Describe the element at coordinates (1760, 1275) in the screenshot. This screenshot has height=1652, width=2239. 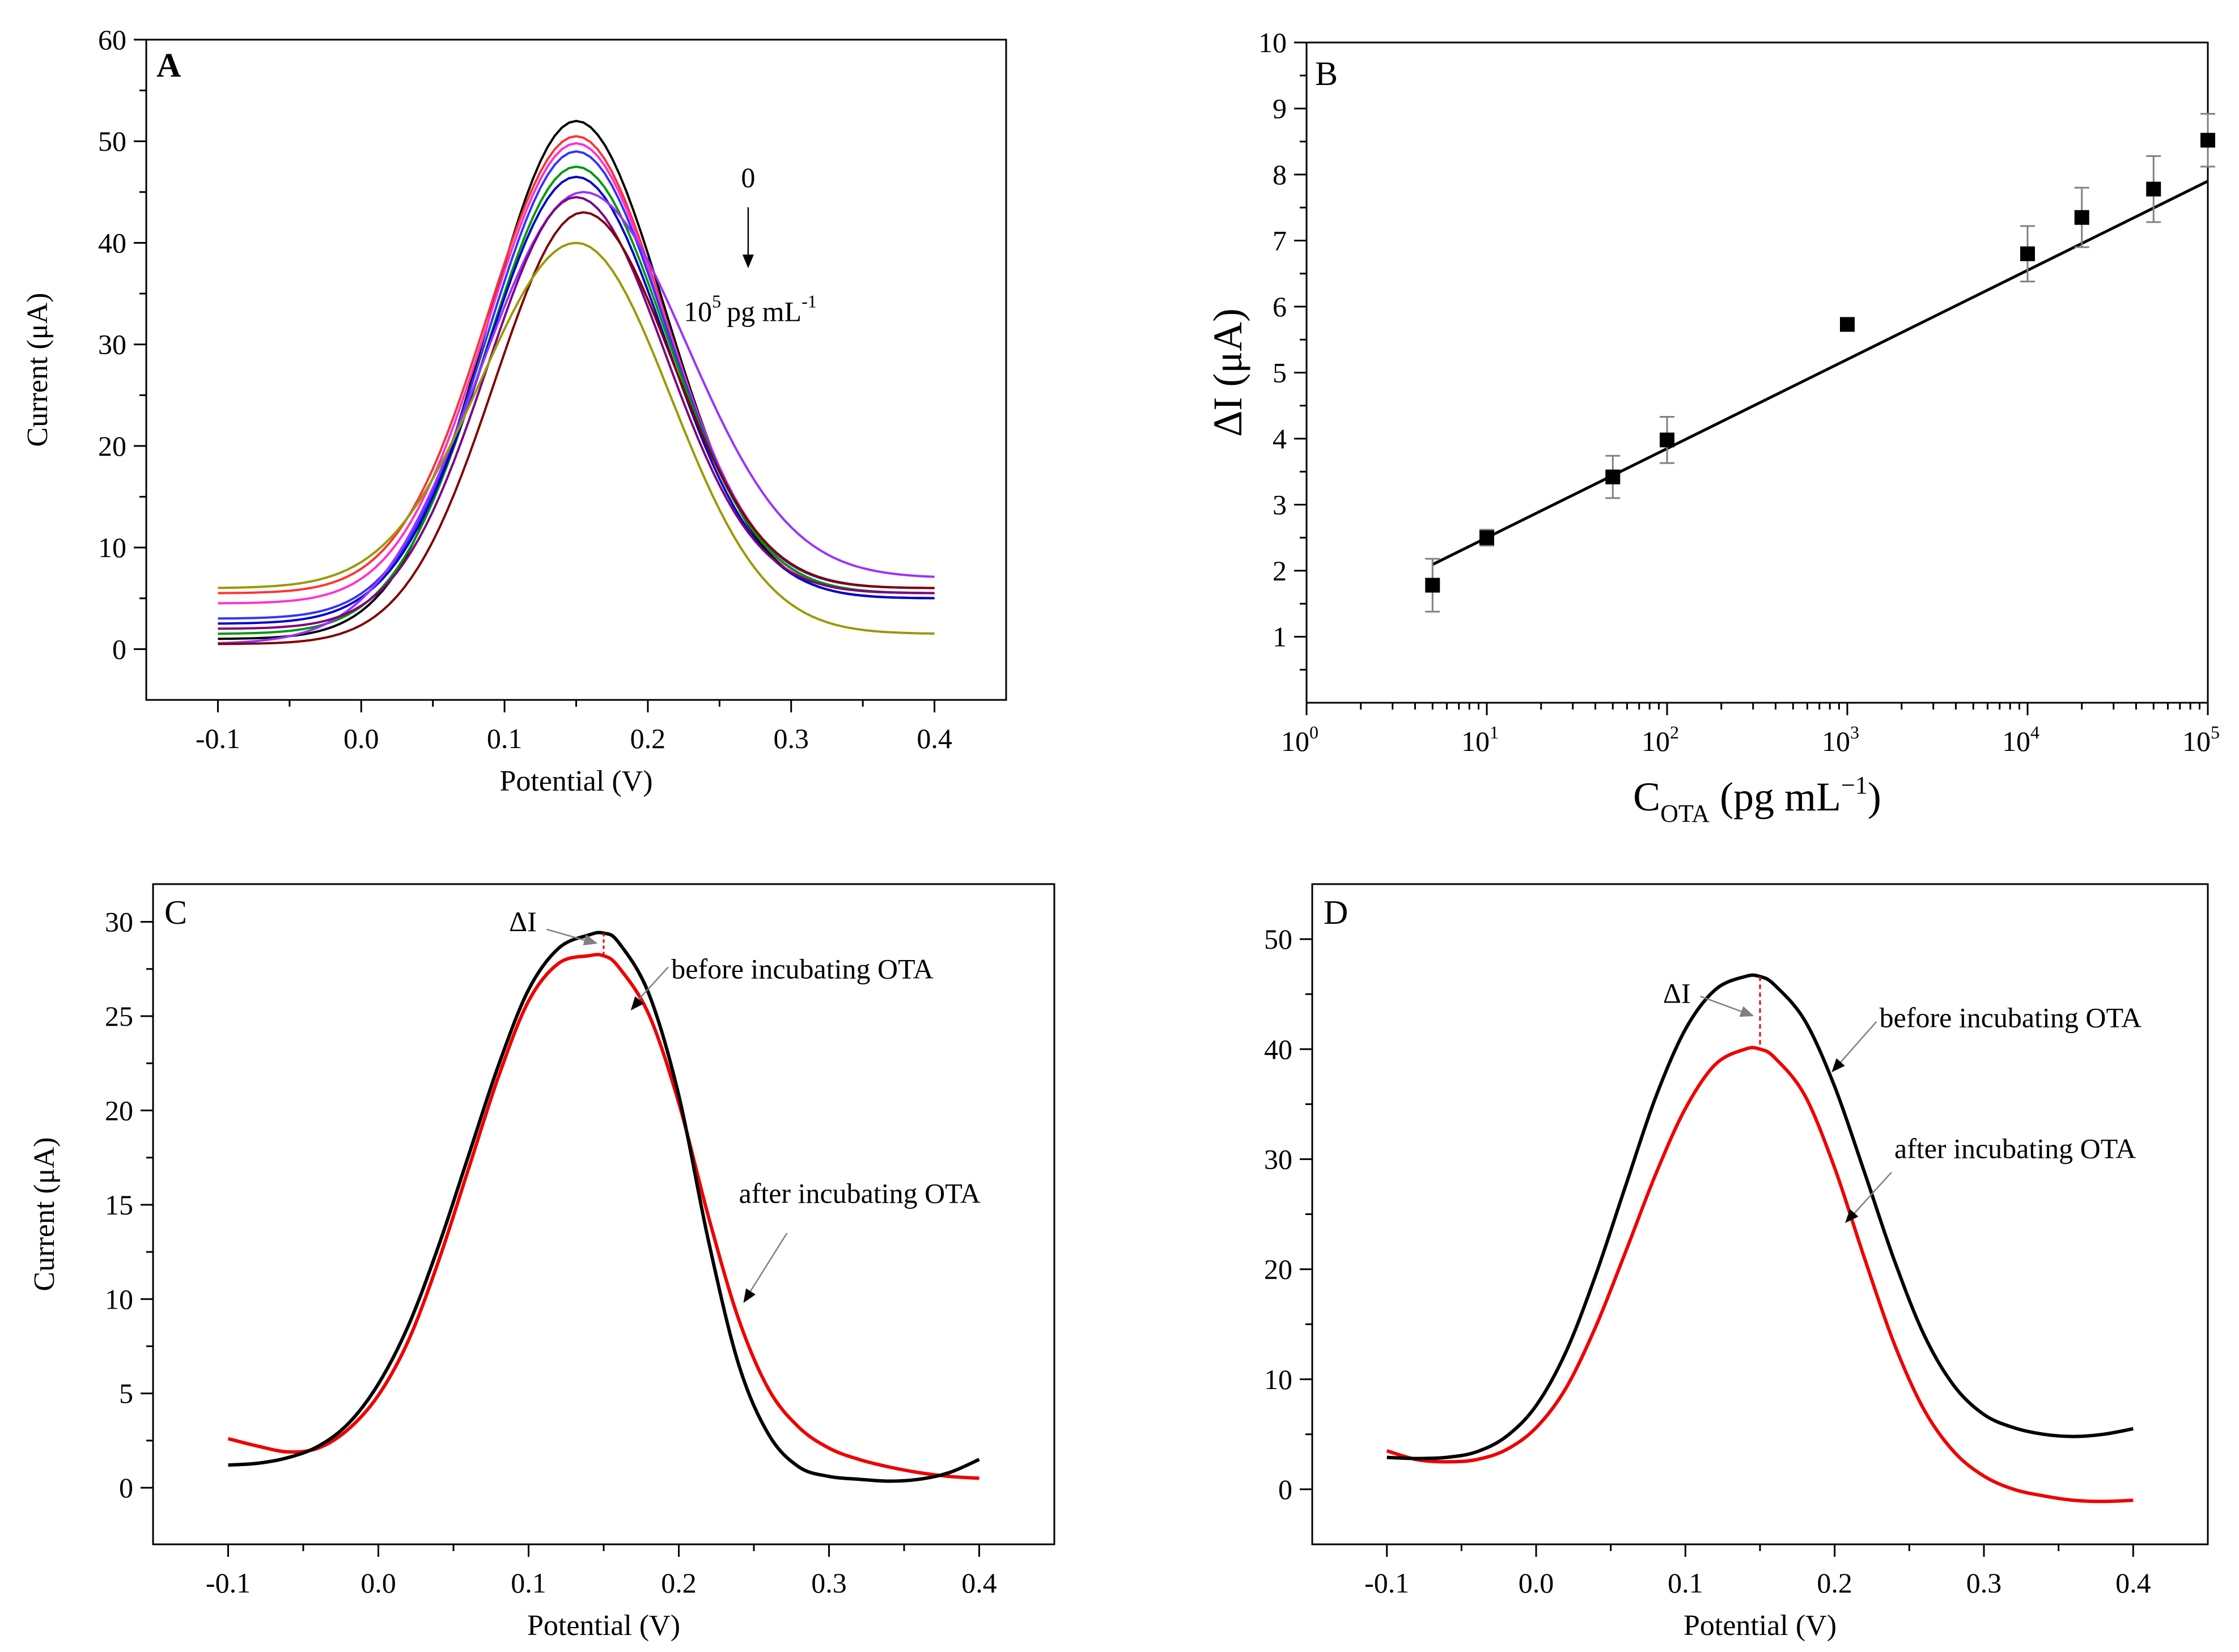
I see `panel-d-after-line` at that location.